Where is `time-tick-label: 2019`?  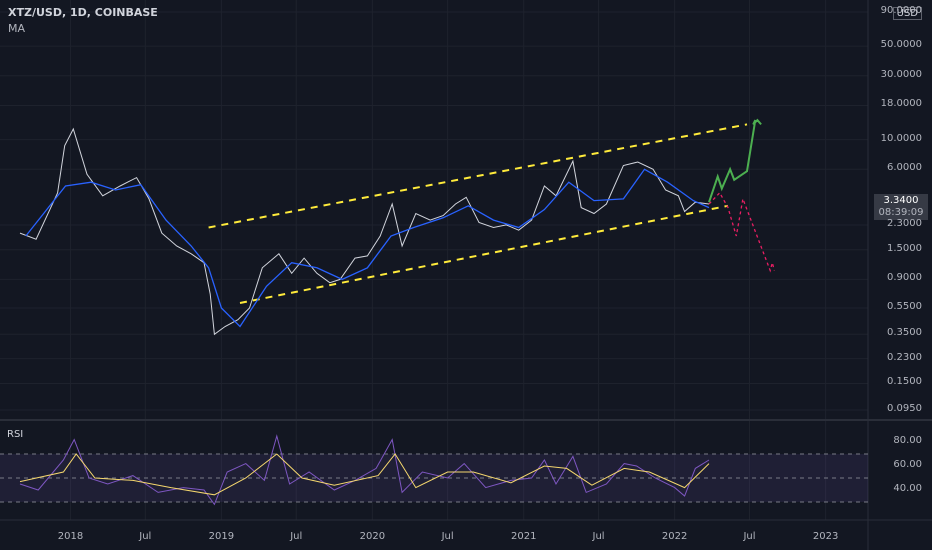
time-tick-label: 2019 is located at coordinates (221, 536).